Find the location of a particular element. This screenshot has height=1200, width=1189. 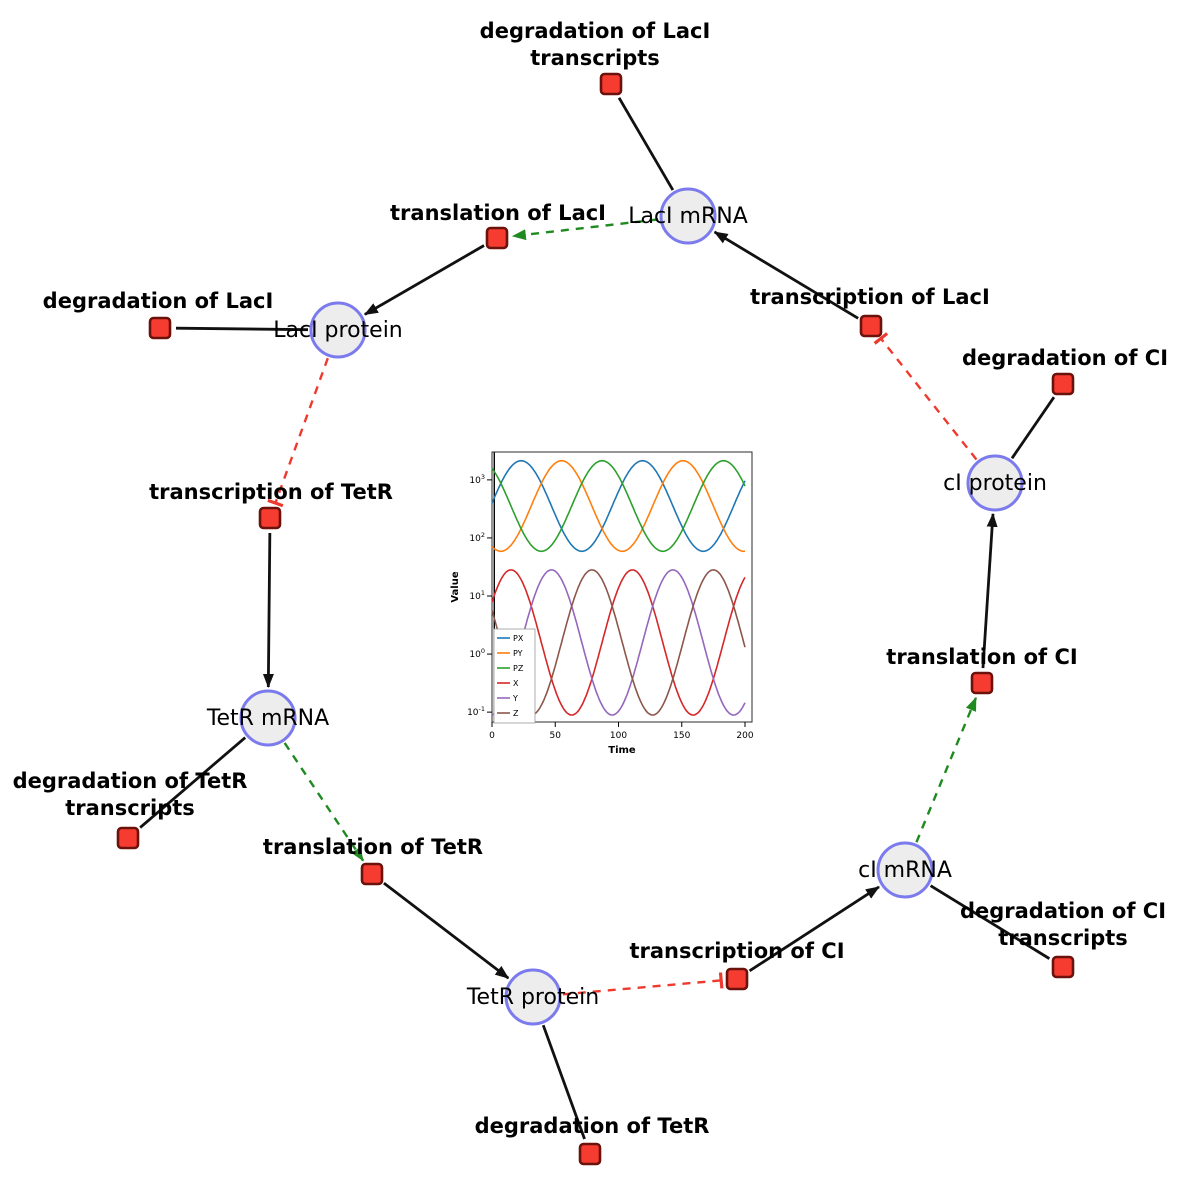

species-circle-tetr_protein is located at coordinates (533, 997).